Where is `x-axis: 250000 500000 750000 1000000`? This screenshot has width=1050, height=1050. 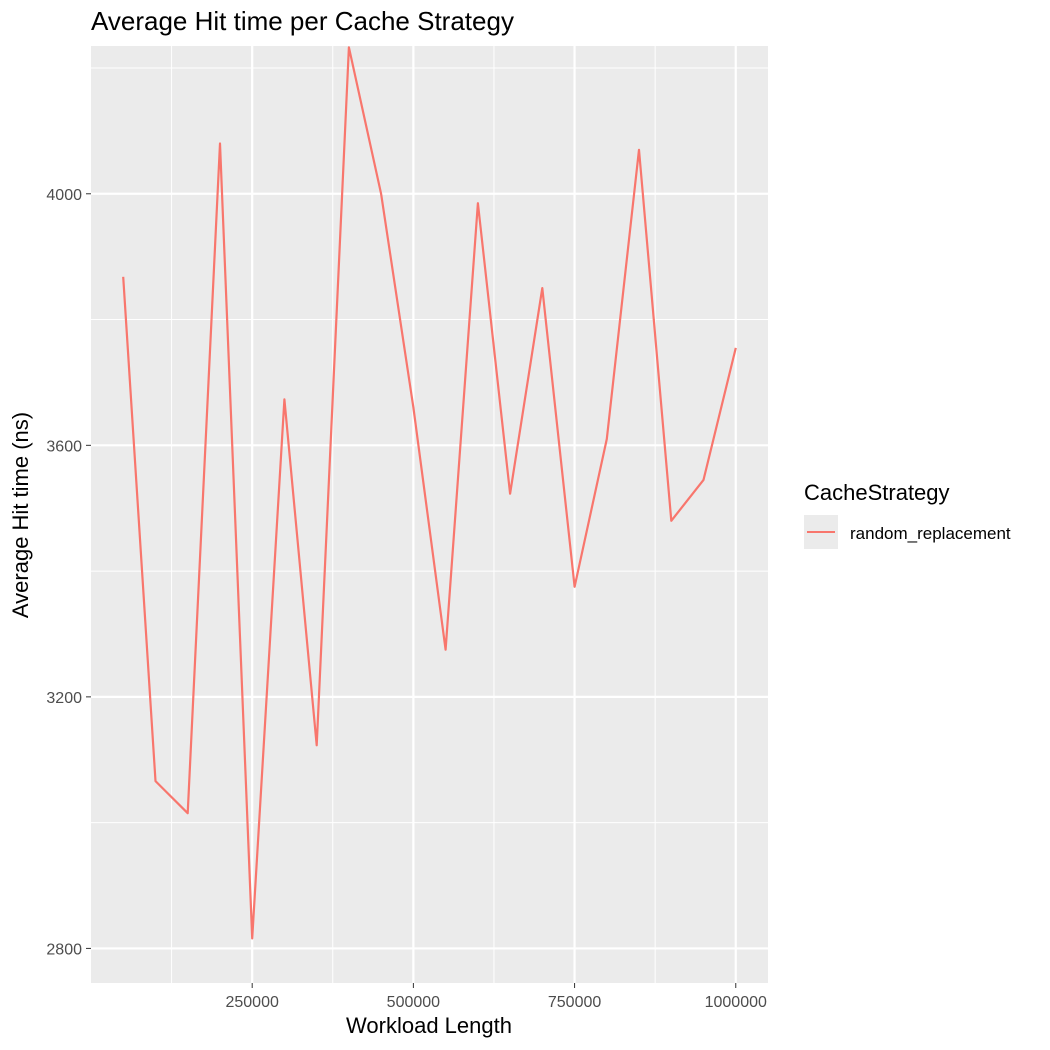 x-axis: 250000 500000 750000 1000000 is located at coordinates (496, 997).